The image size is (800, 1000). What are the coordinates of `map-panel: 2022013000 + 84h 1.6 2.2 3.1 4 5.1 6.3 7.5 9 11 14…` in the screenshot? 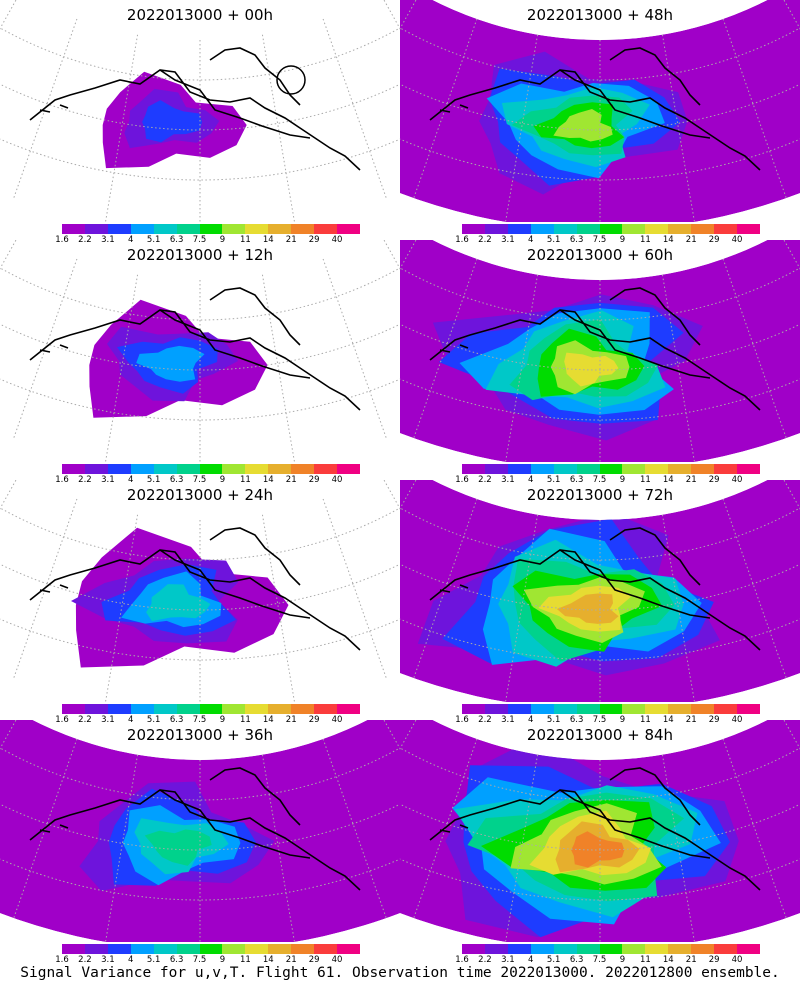 It's located at (600, 842).